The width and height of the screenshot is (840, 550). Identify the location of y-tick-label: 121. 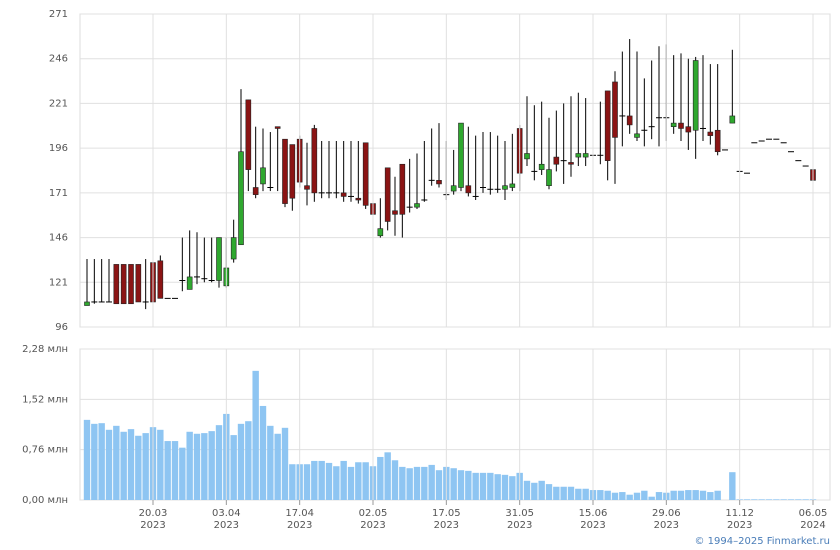
(58, 282).